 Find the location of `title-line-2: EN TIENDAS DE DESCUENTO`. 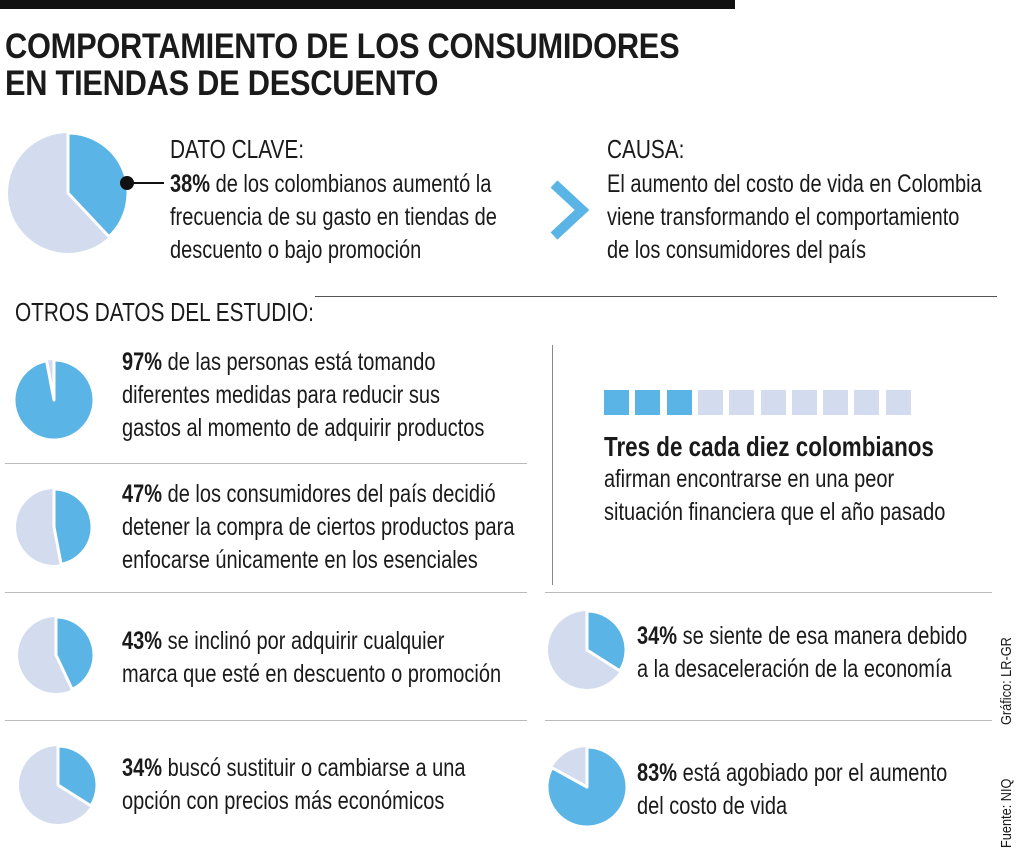

title-line-2: EN TIENDAS DE DESCUENTO is located at coordinates (222, 83).